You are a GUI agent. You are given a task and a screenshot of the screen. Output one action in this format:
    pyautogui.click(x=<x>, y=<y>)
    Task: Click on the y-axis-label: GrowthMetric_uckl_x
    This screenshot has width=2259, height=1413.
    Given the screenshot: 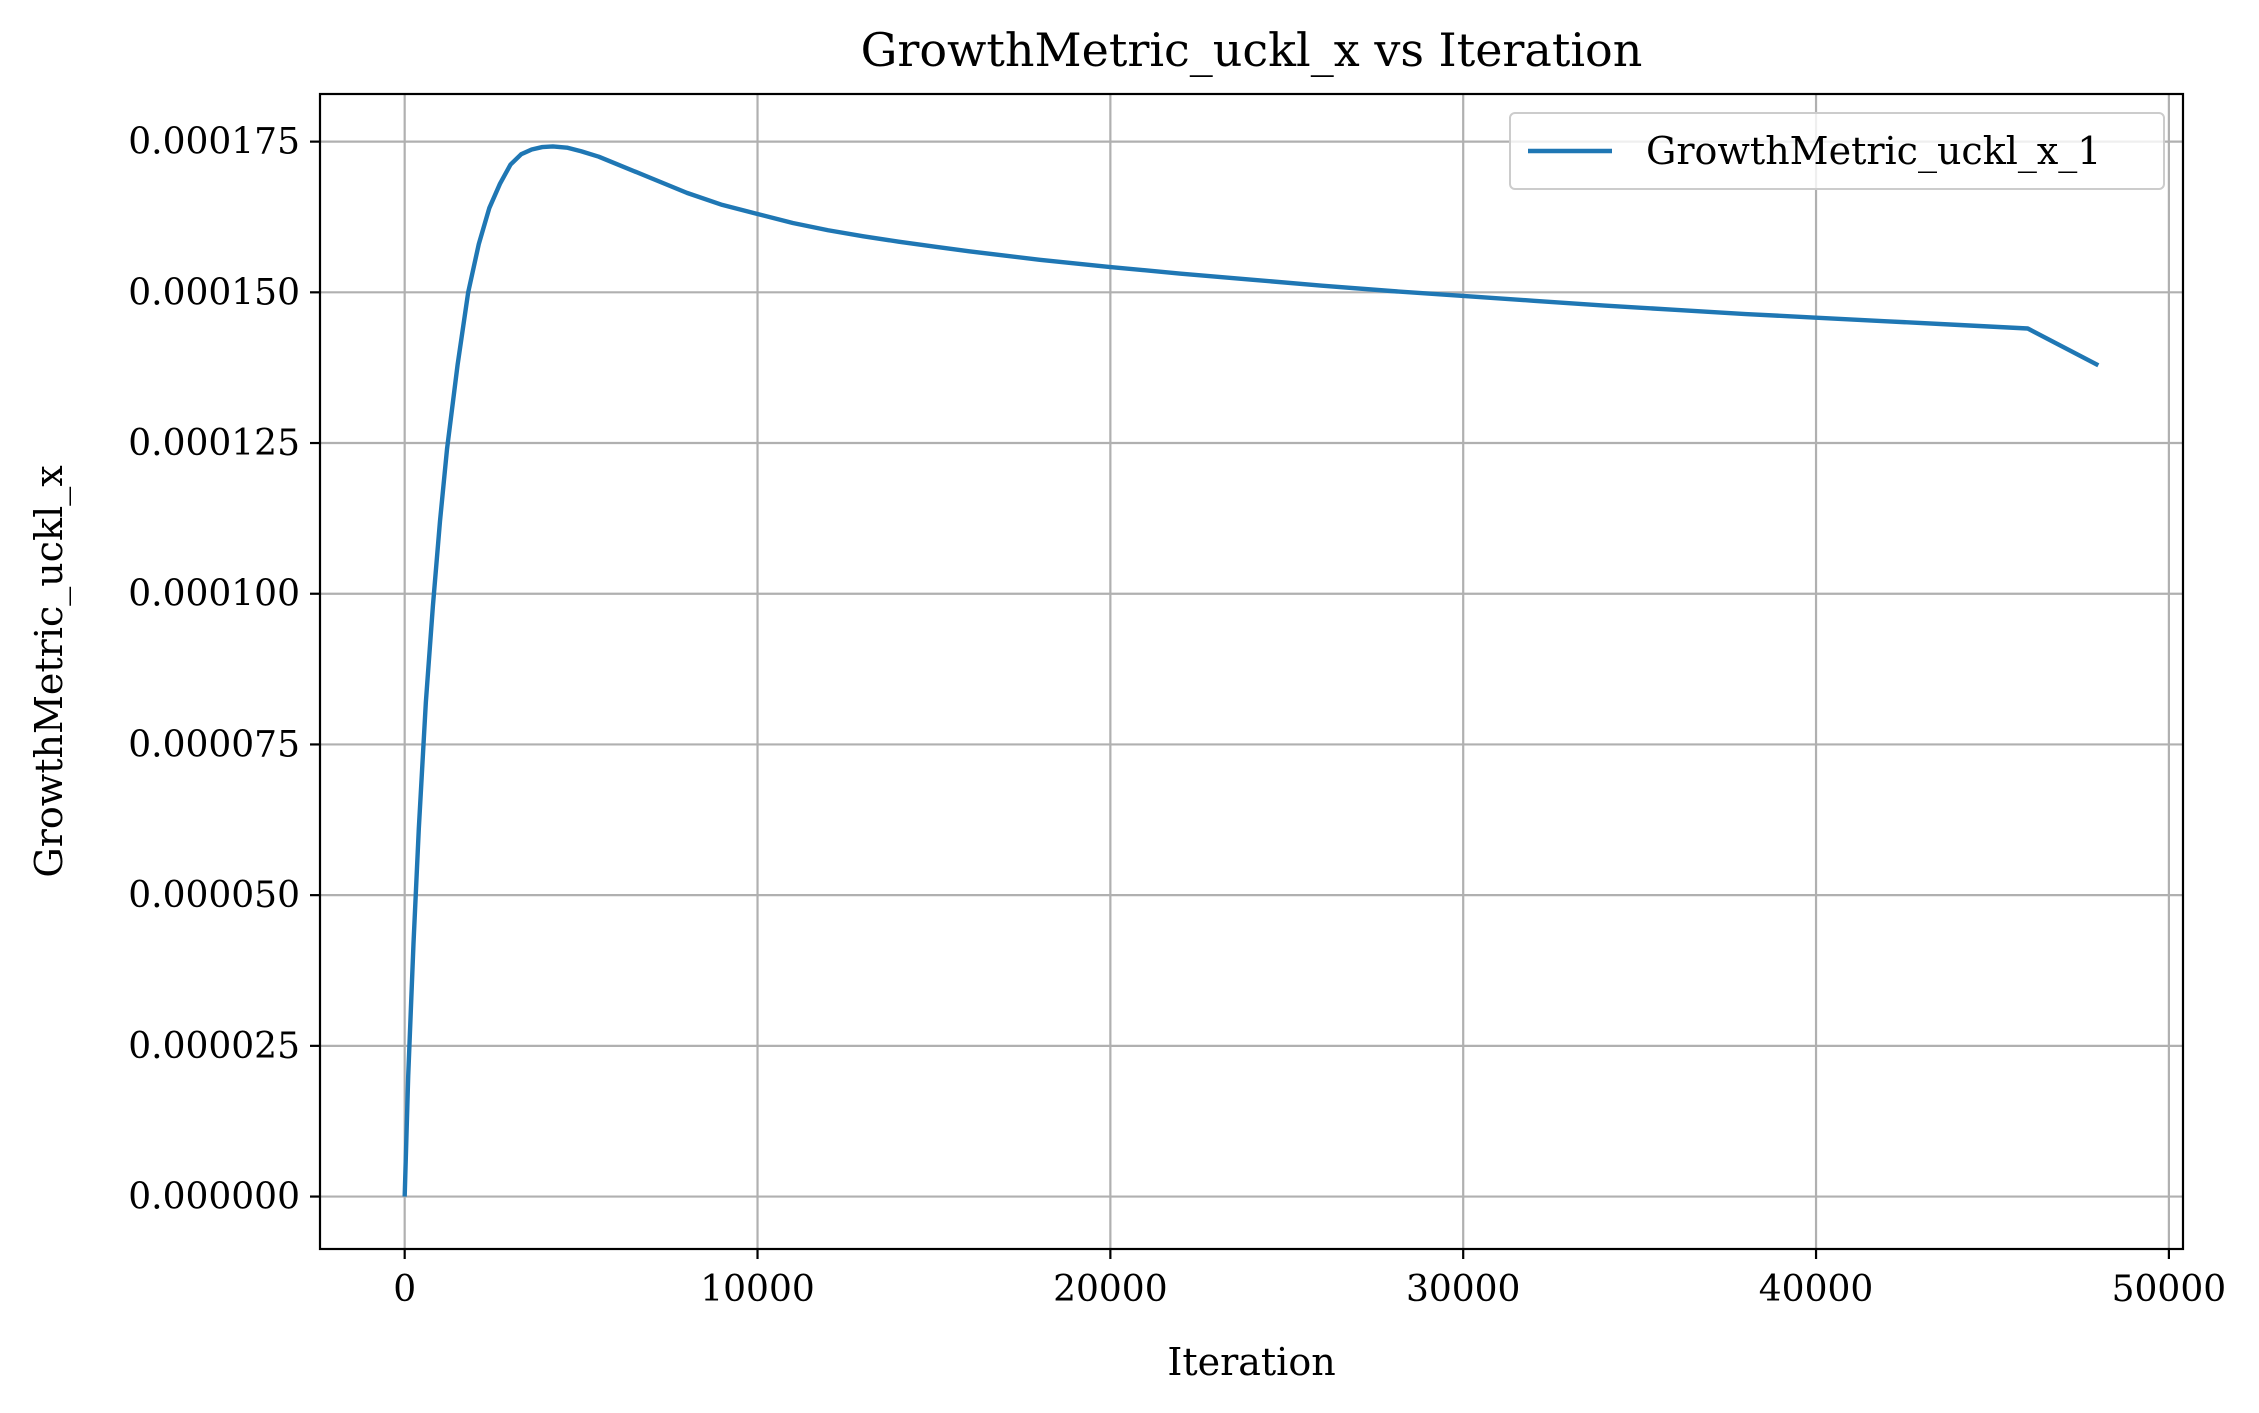 What is the action you would take?
    pyautogui.click(x=49, y=671)
    